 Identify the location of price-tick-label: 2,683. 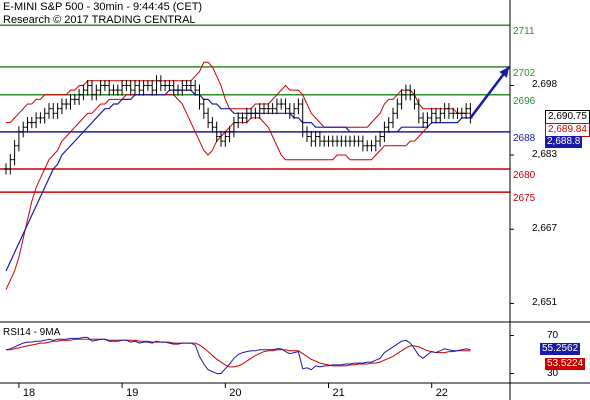
(545, 155).